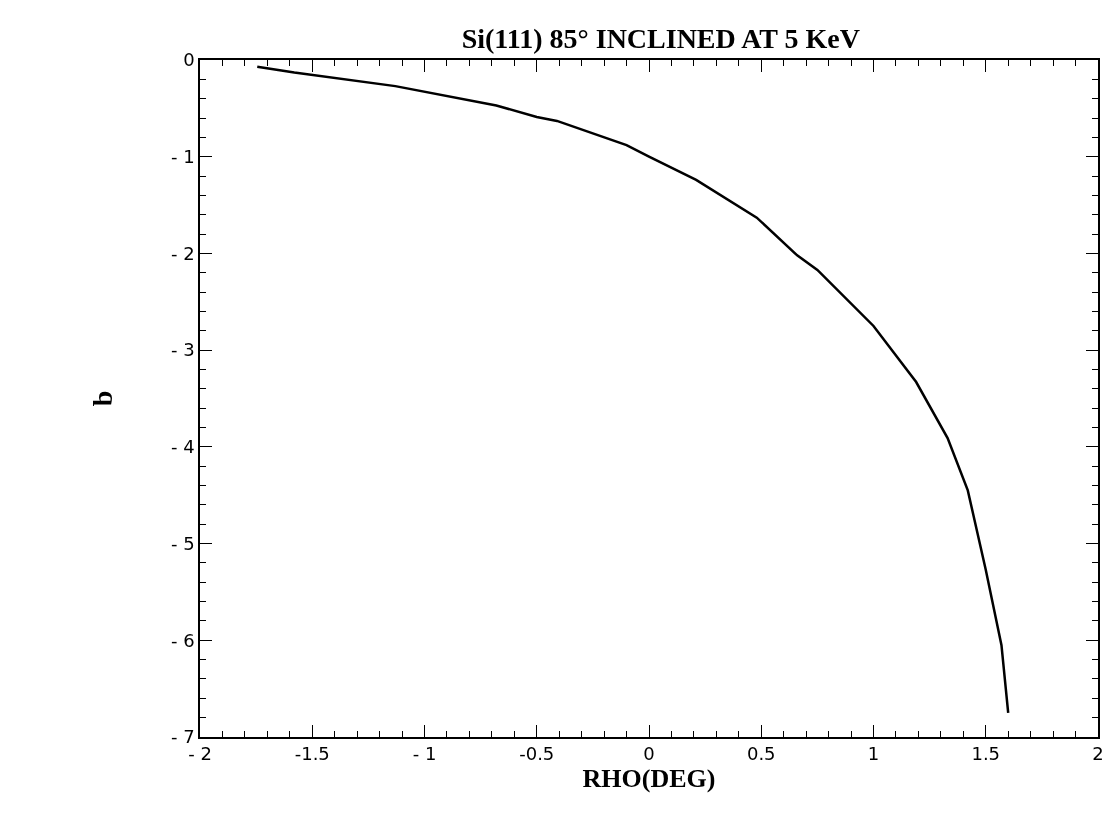 The image size is (1120, 829). Describe the element at coordinates (103, 398) in the screenshot. I see `y-axis-title: b` at that location.